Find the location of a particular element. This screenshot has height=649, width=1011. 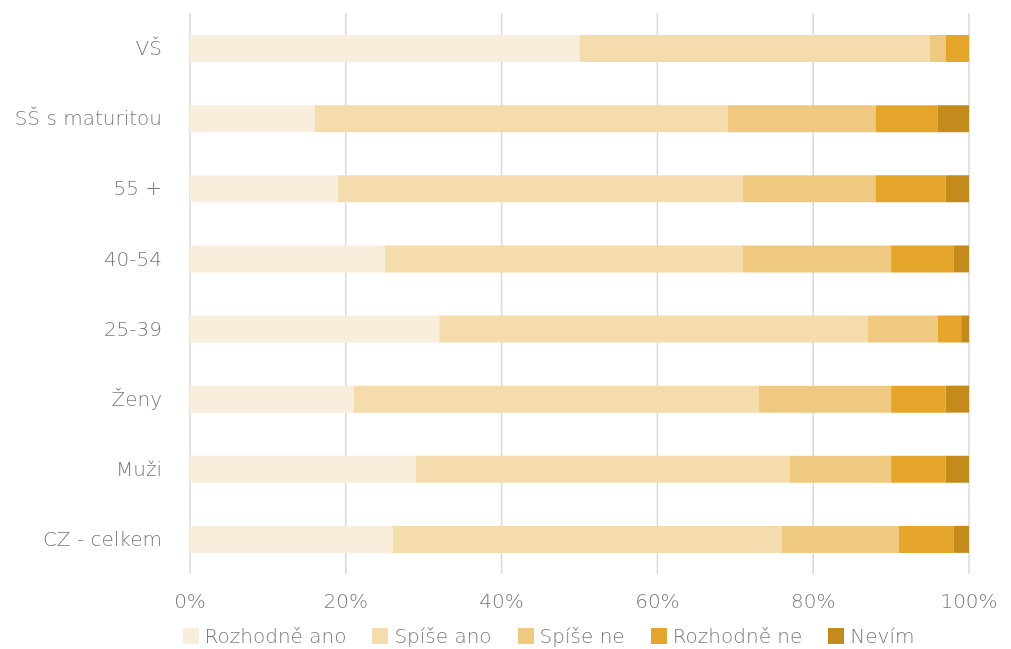

y-tick-label: Ženy is located at coordinates (136, 398).